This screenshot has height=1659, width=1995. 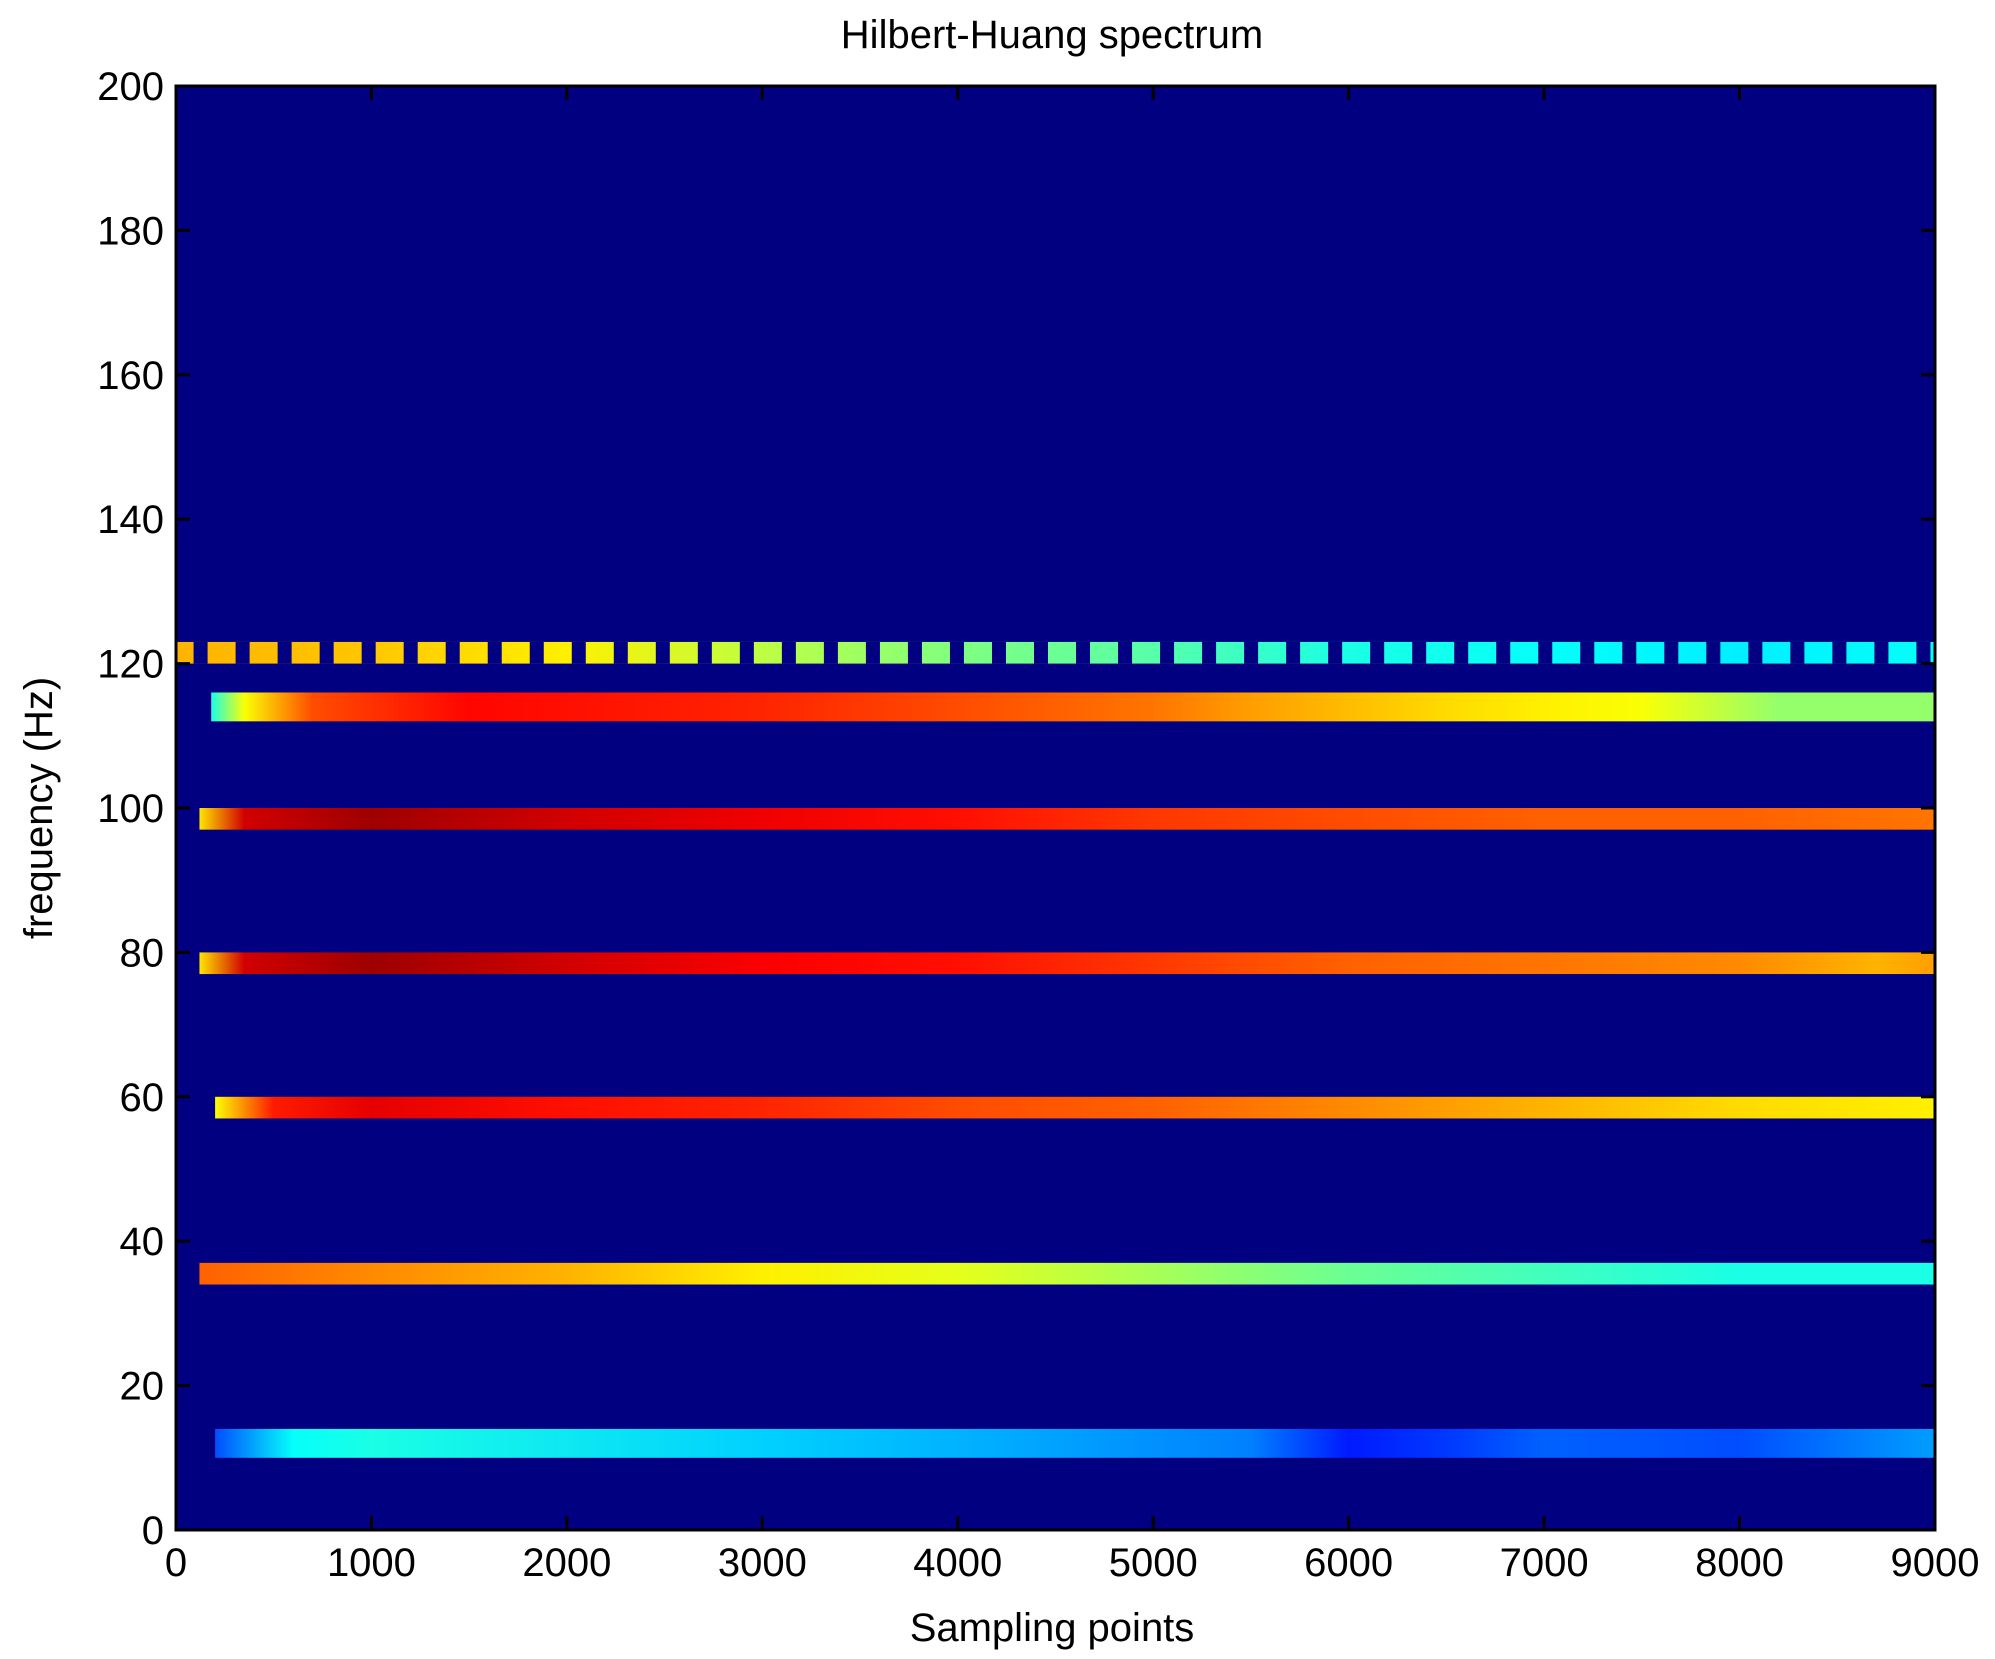 What do you see at coordinates (39, 808) in the screenshot?
I see `y-axis-label: frequency (Hz)` at bounding box center [39, 808].